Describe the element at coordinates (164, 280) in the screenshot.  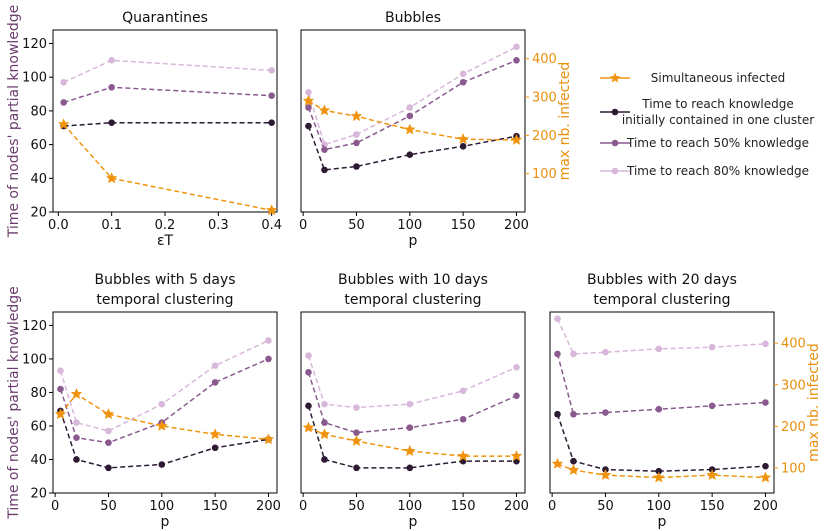
I see `chart-title: Bubbles with 5 days` at that location.